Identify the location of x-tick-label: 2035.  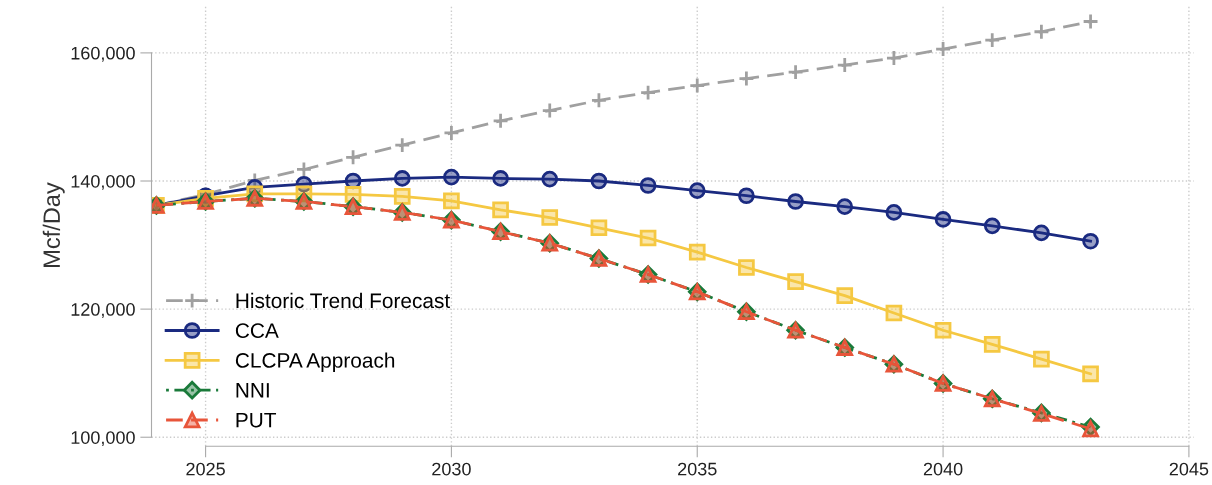
(697, 469).